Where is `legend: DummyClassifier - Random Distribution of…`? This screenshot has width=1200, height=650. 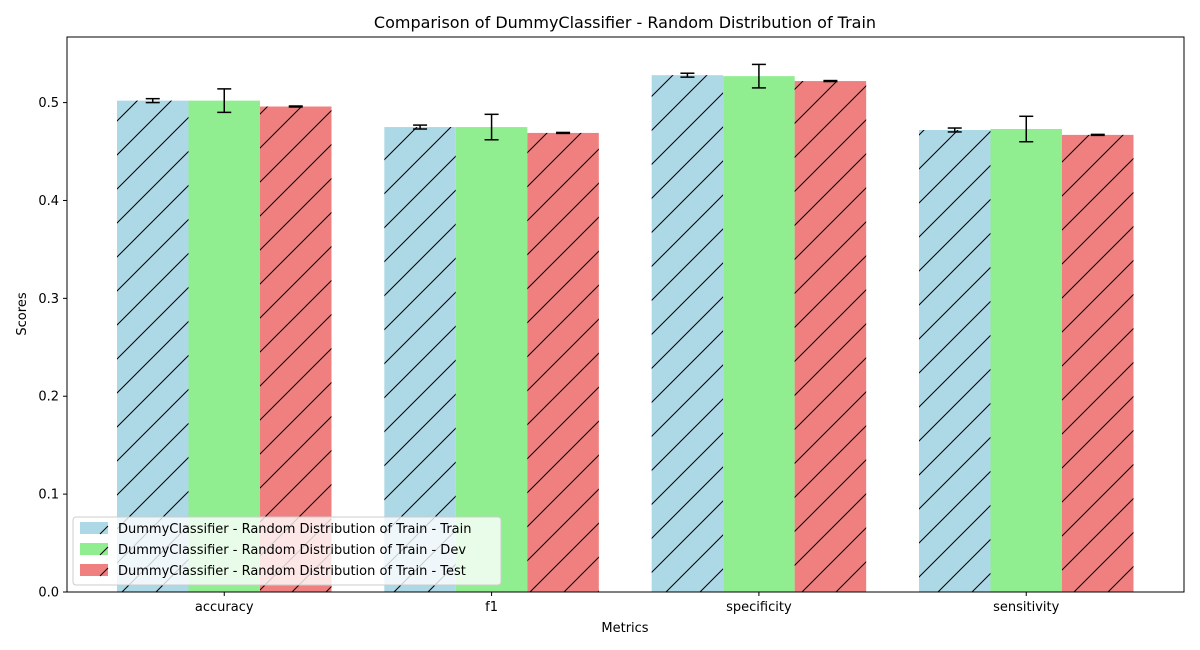 legend: DummyClassifier - Random Distribution of… is located at coordinates (287, 551).